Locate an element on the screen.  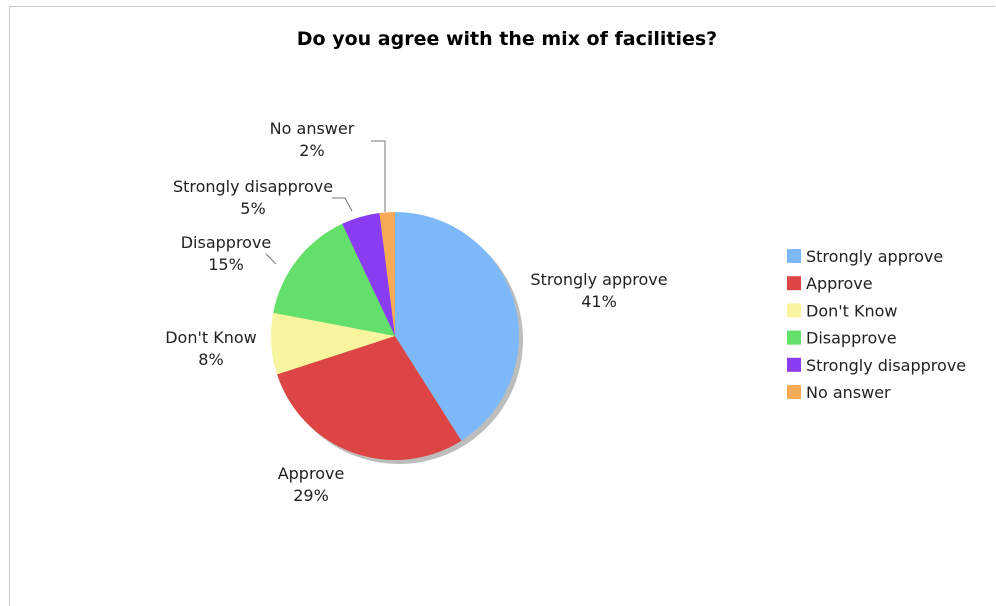
leader-line-strongly-disapprove is located at coordinates (342, 204).